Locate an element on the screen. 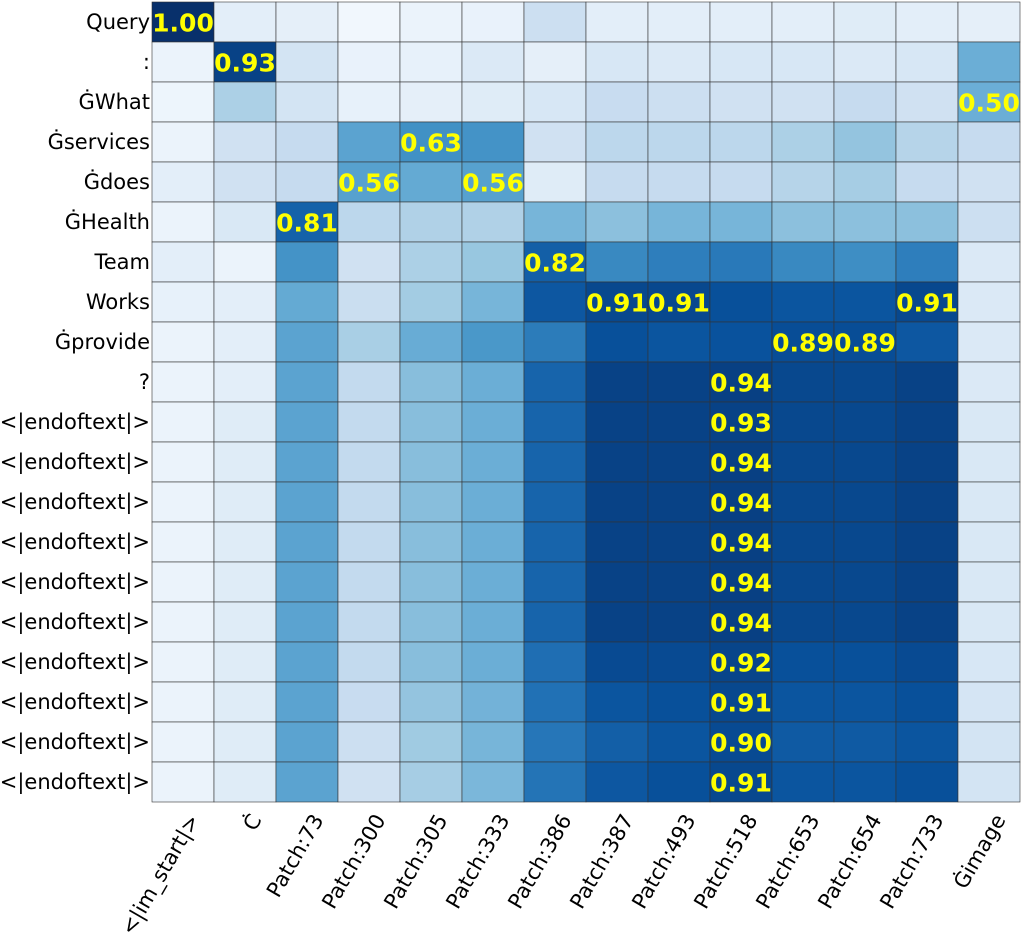 Image resolution: width=1026 pixels, height=932 pixels. column-label: Ġimage is located at coordinates (979, 851).